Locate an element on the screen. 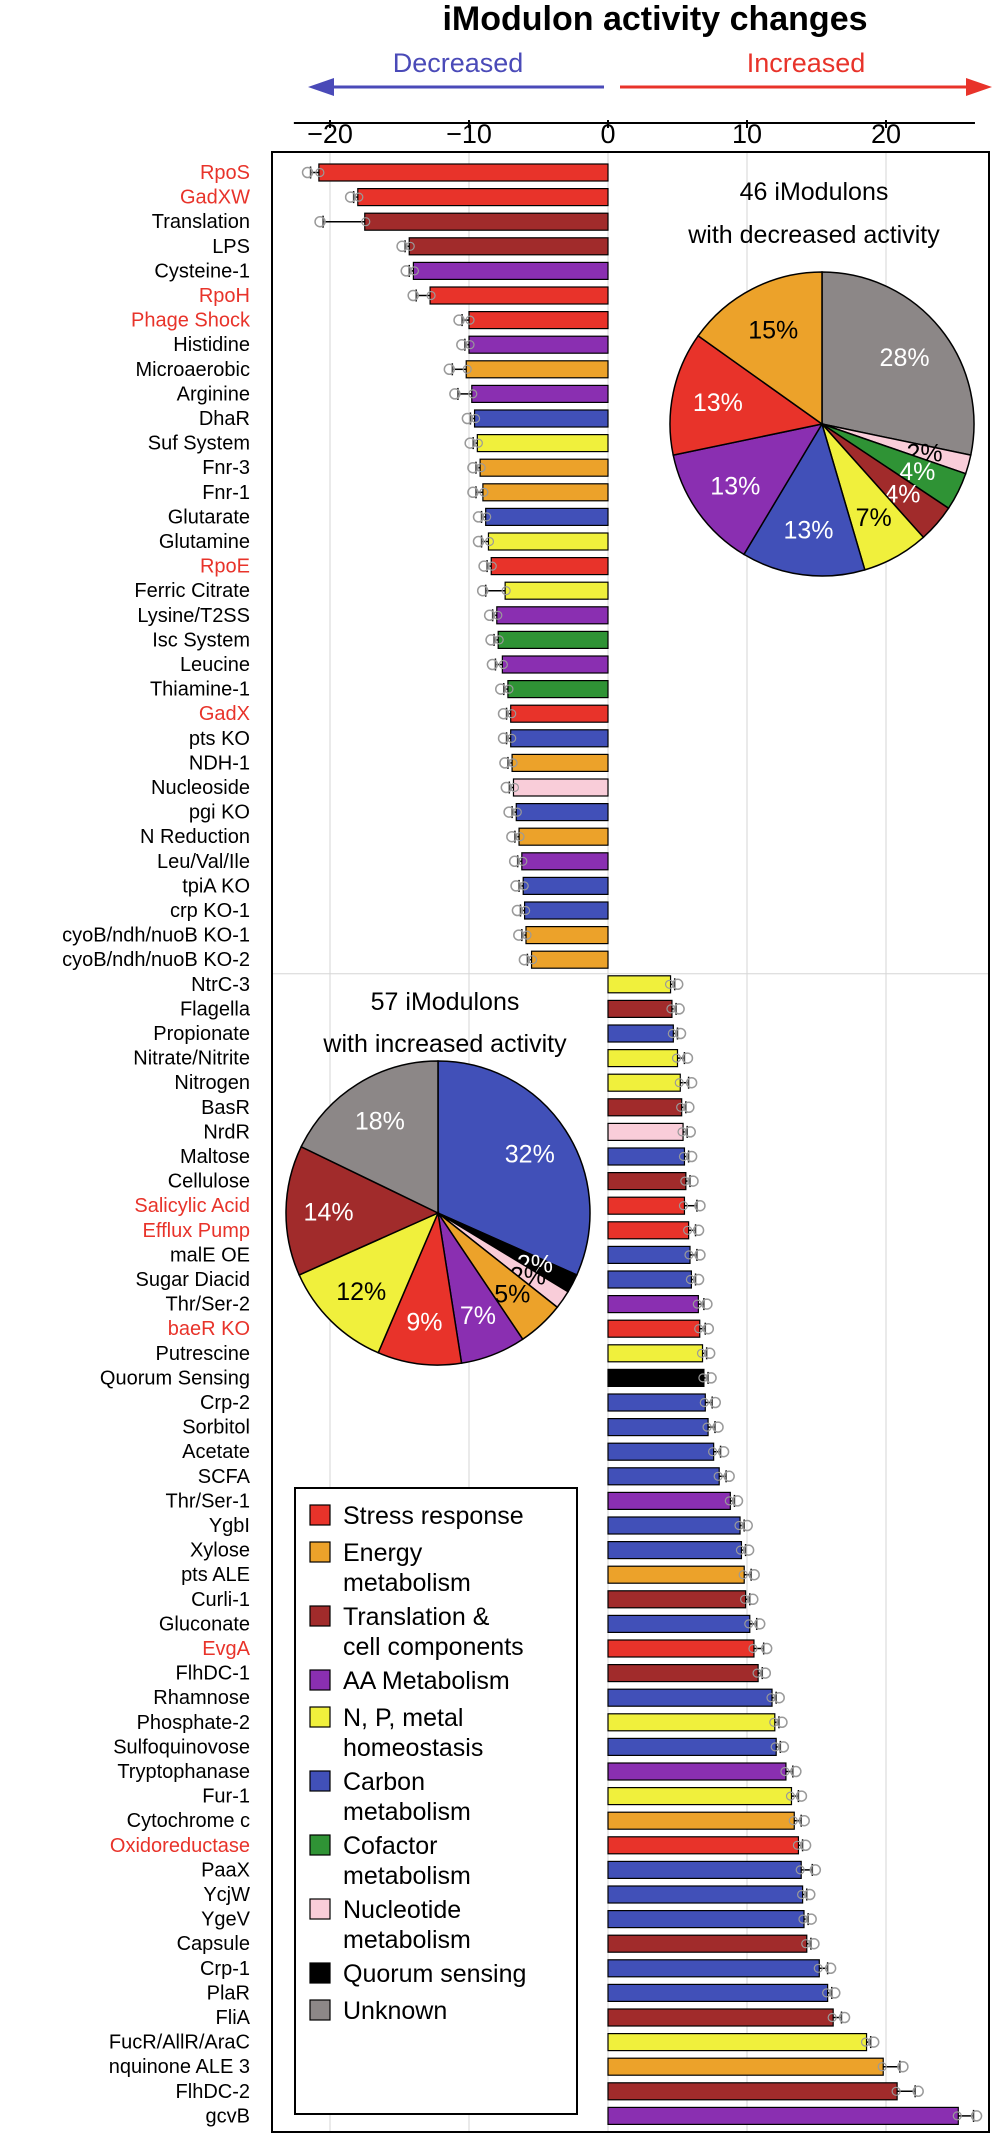 The image size is (1000, 2138). category-label: pts KO is located at coordinates (219, 739).